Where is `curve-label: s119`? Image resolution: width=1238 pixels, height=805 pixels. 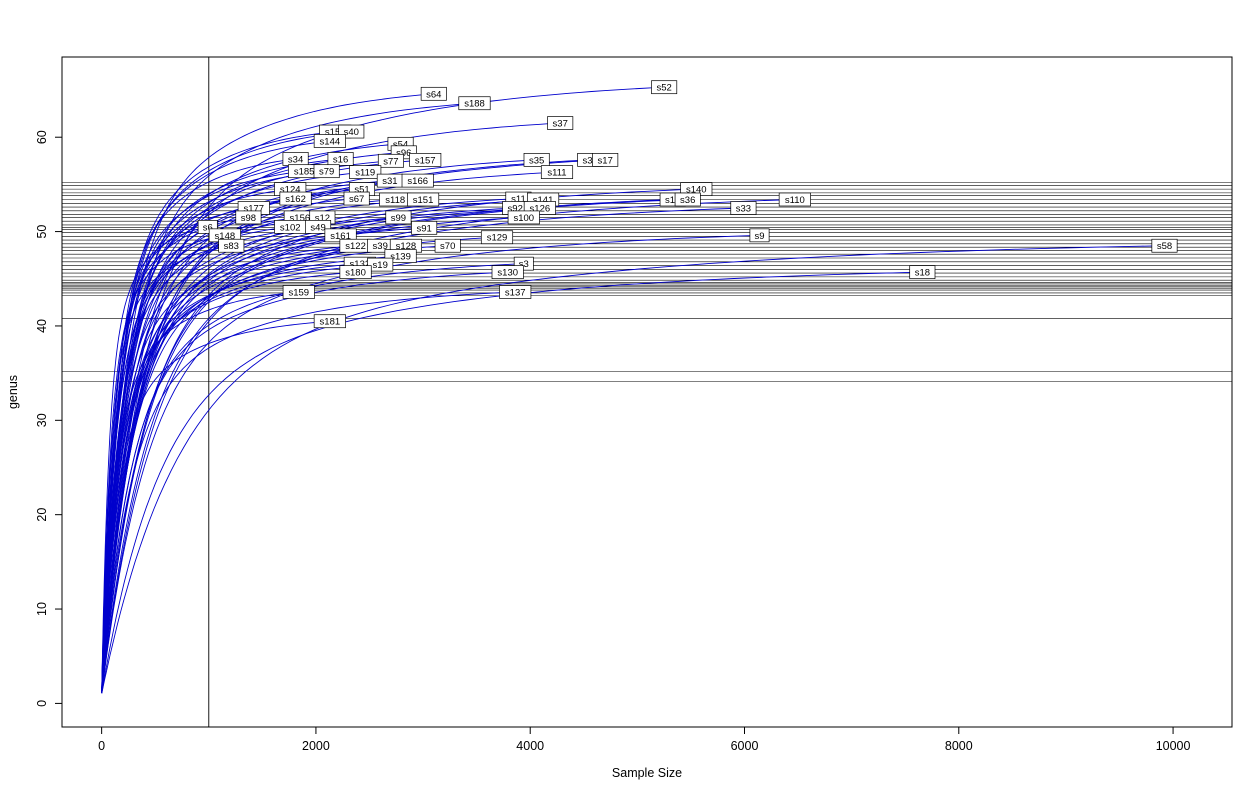 curve-label: s119 is located at coordinates (365, 172).